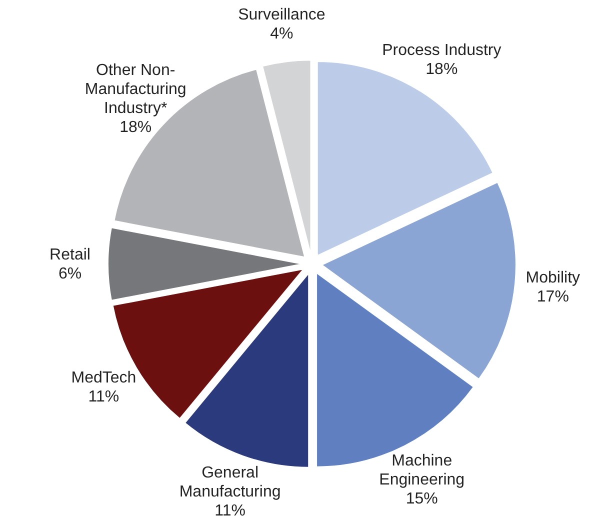  What do you see at coordinates (70, 255) in the screenshot?
I see `slice-label: Retail` at bounding box center [70, 255].